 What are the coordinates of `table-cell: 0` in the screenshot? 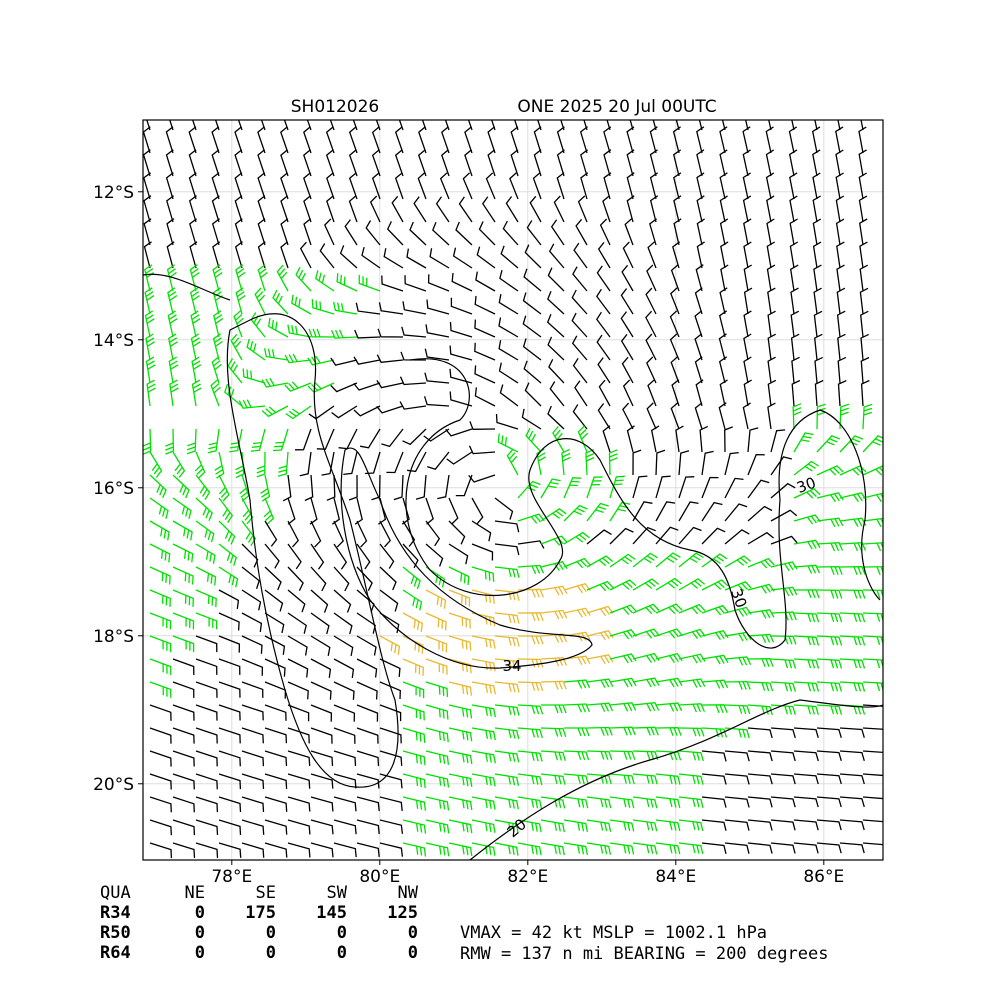 It's located at (200, 933).